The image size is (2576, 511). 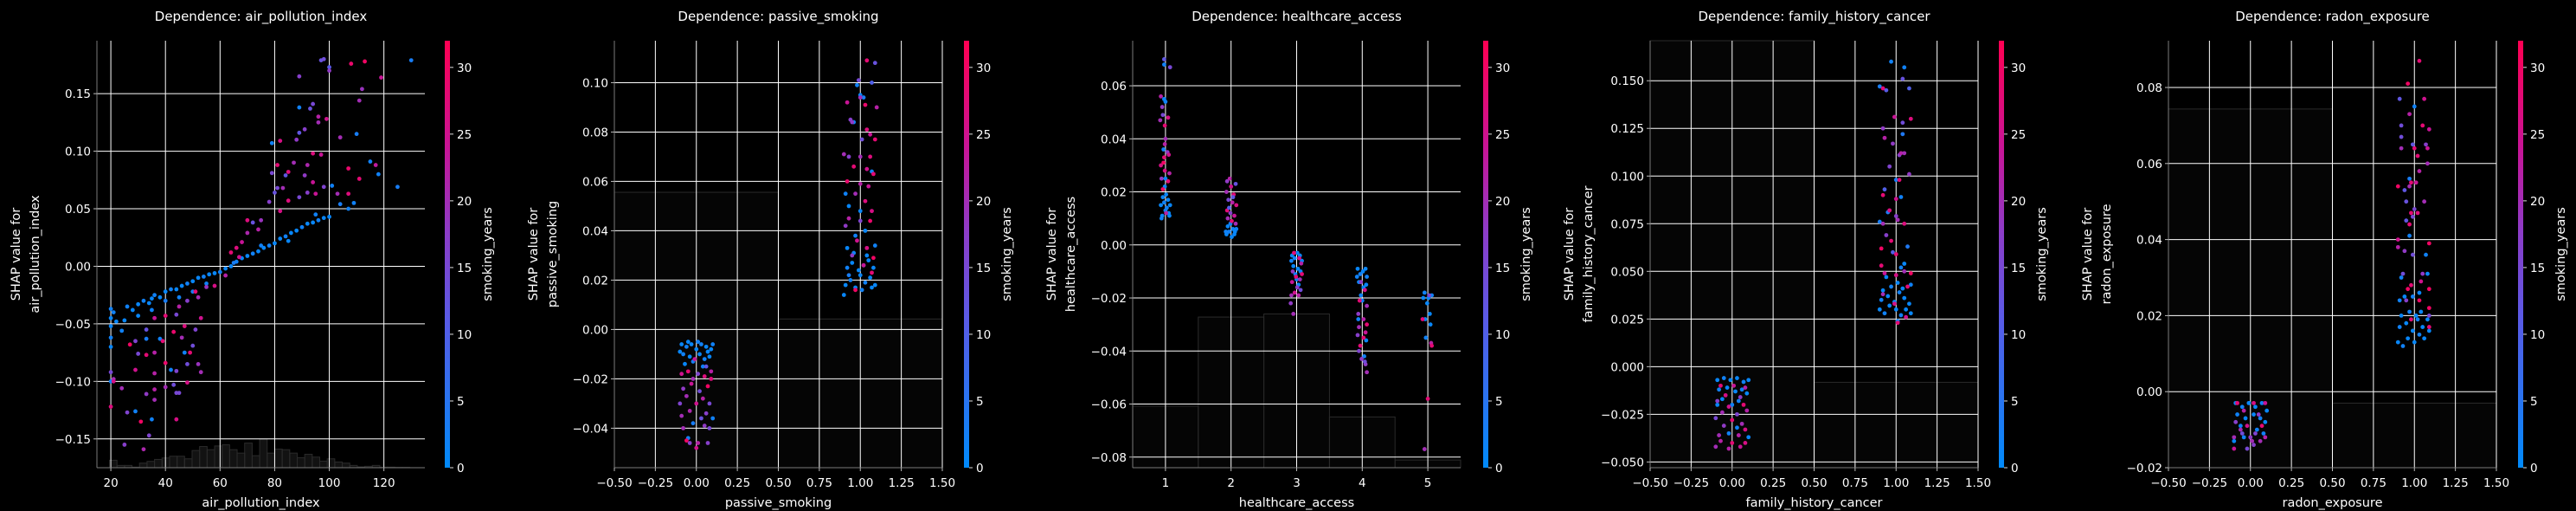 What do you see at coordinates (2210, 483) in the screenshot?
I see `x-tick-label: −0.25` at bounding box center [2210, 483].